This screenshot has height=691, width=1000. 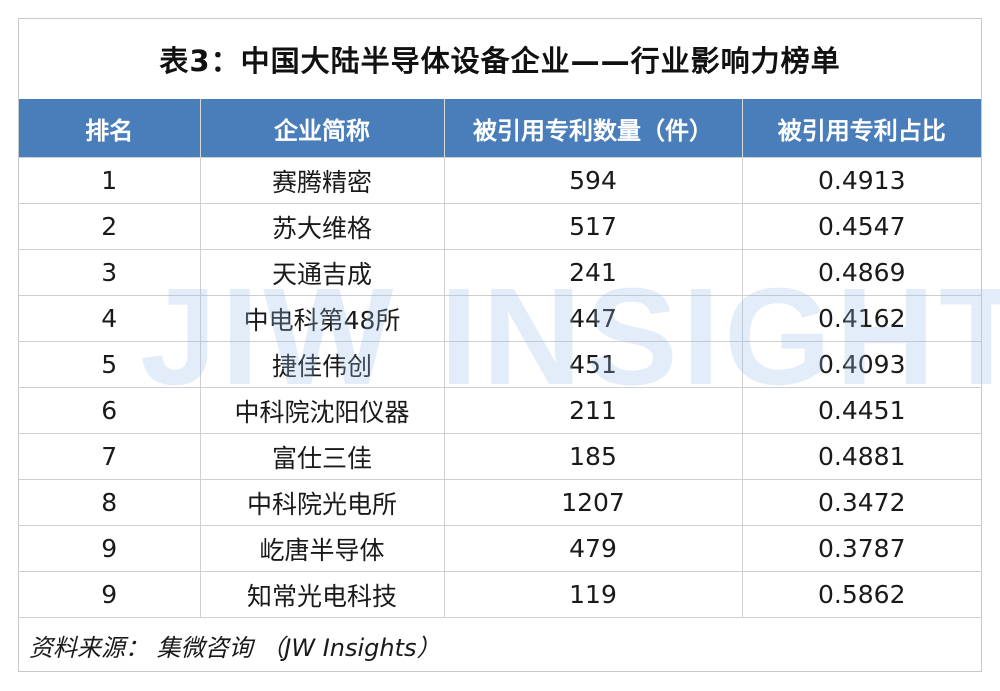 I want to click on rank-cell: 3, so click(x=110, y=272).